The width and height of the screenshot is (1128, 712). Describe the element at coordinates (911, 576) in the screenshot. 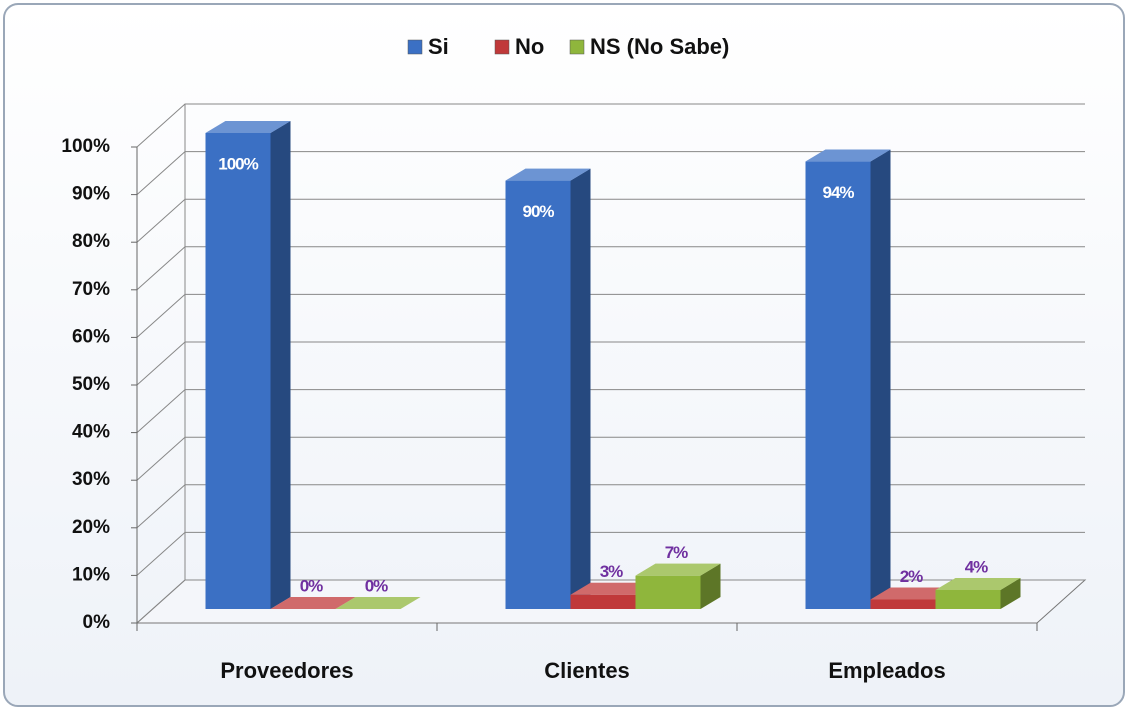

I see `value-label: 2%` at that location.